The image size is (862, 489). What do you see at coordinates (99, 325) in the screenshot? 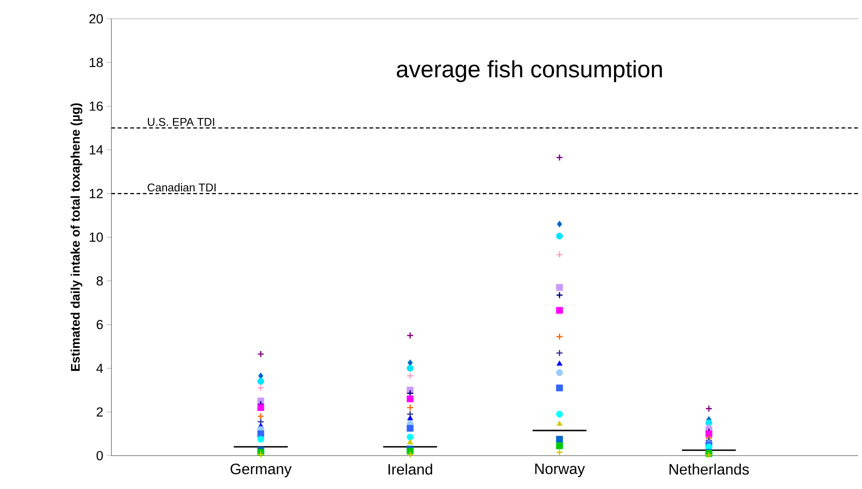
I see `y-tick-label: 6` at bounding box center [99, 325].